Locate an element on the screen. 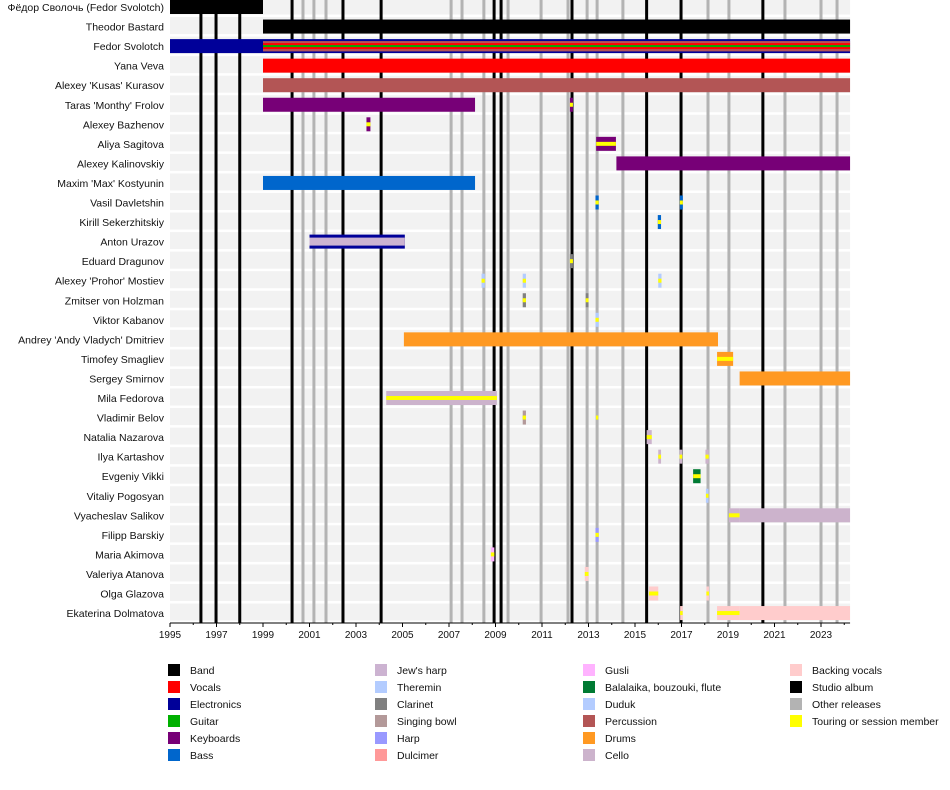  legend-label: Gusli is located at coordinates (617, 671).